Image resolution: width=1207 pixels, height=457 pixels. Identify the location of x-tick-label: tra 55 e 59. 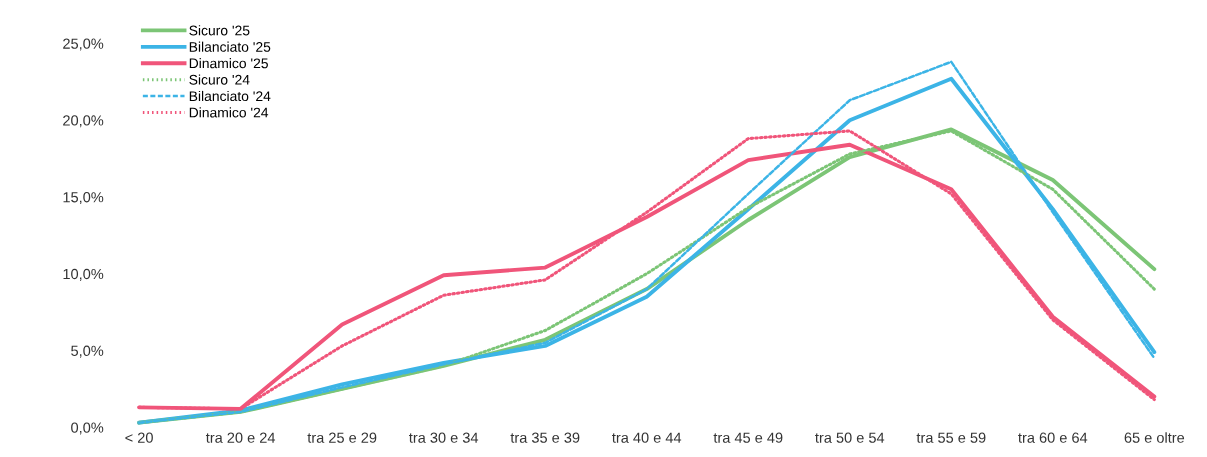
(951, 437).